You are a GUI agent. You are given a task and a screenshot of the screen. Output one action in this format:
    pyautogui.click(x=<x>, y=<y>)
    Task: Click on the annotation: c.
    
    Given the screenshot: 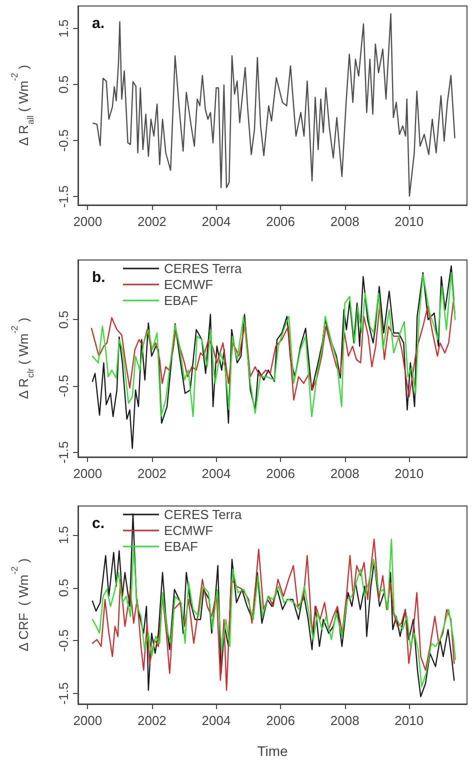 What is the action you would take?
    pyautogui.click(x=98, y=523)
    